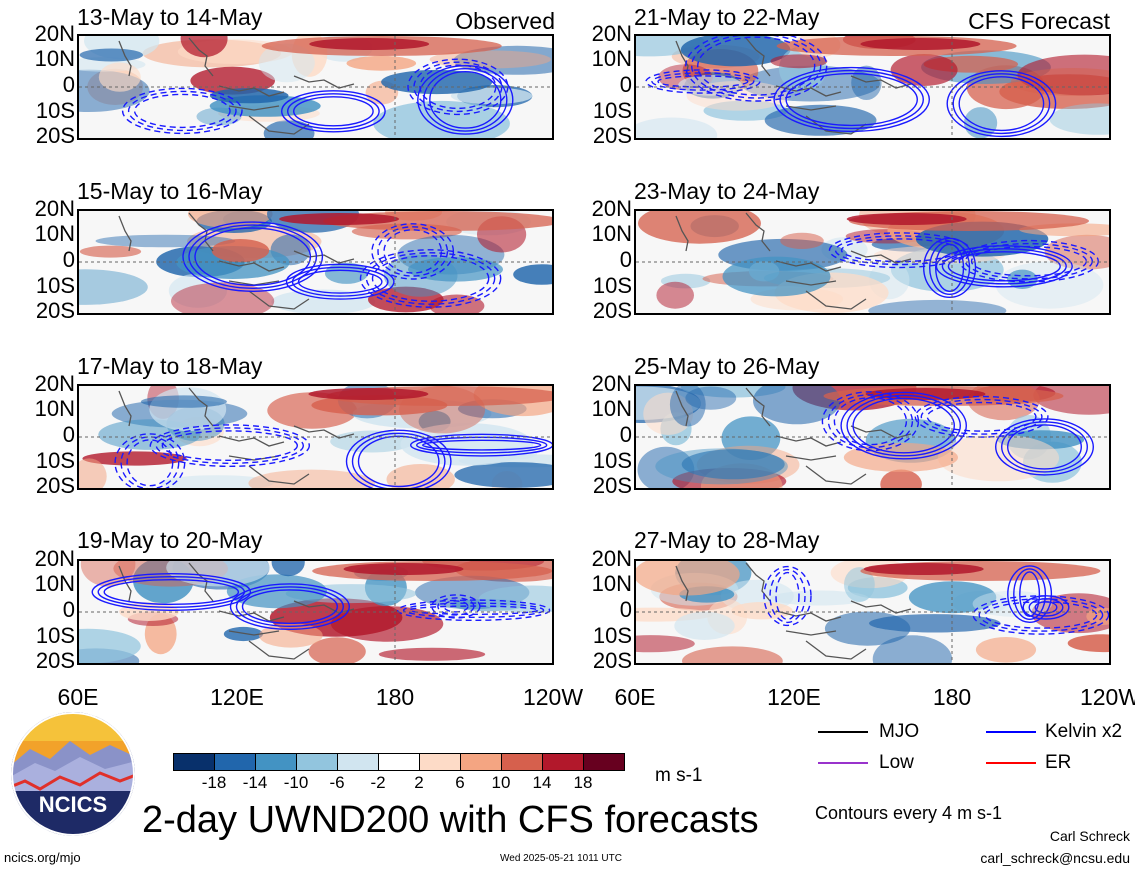 The width and height of the screenshot is (1135, 872). What do you see at coordinates (419, 782) in the screenshot?
I see `colorbar-label: 2` at bounding box center [419, 782].